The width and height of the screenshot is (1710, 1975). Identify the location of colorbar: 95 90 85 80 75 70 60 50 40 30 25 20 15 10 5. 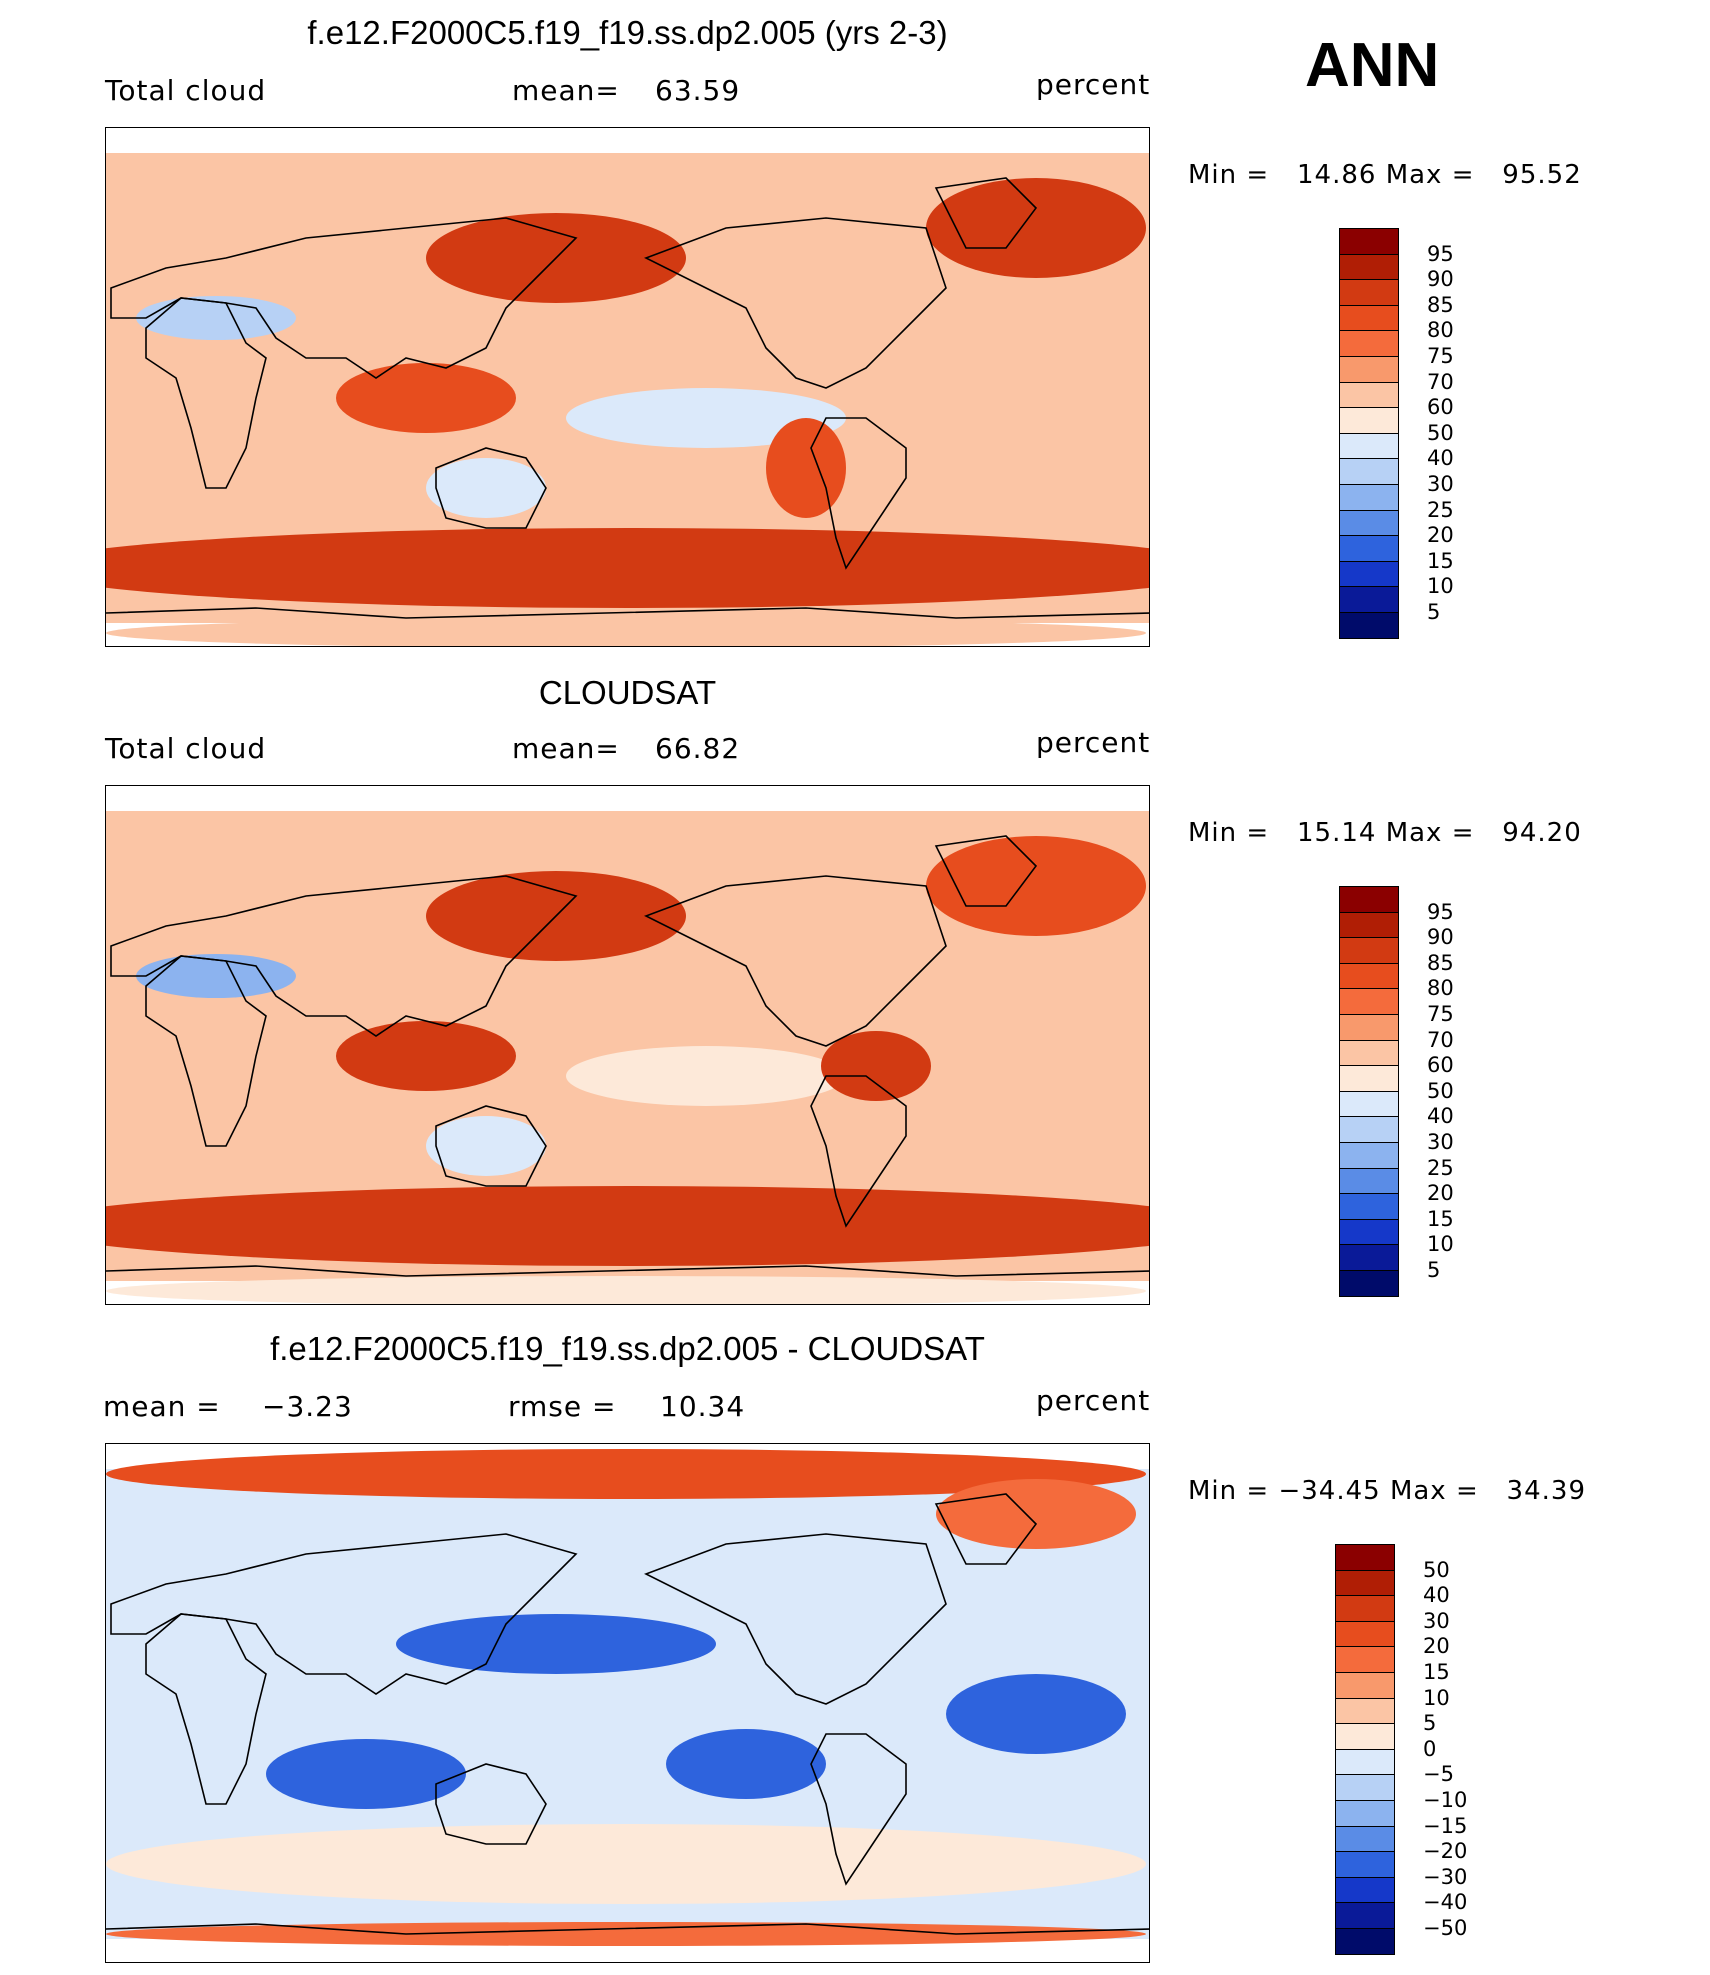
(1396, 1091).